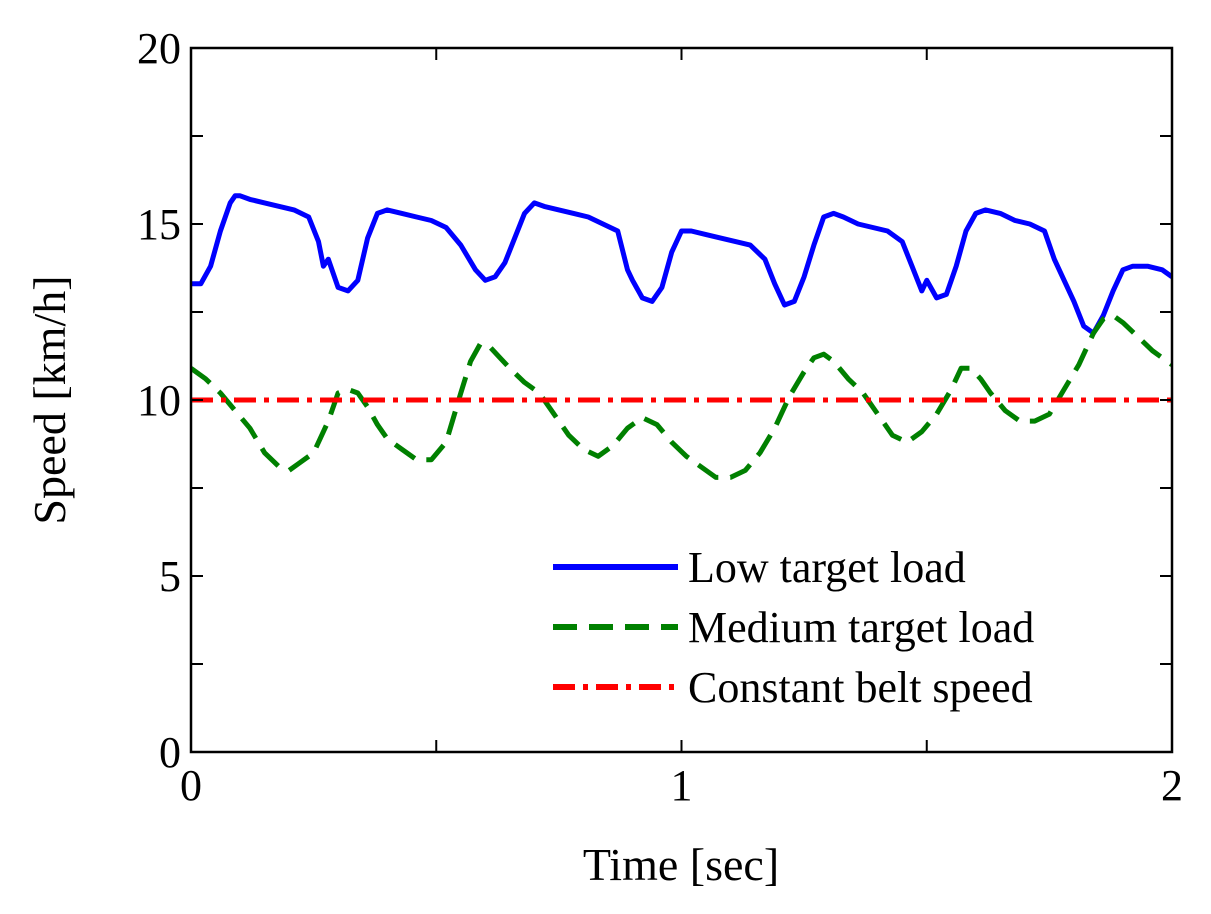 This screenshot has height=914, width=1211. I want to click on y-tick-label: 5, so click(170, 576).